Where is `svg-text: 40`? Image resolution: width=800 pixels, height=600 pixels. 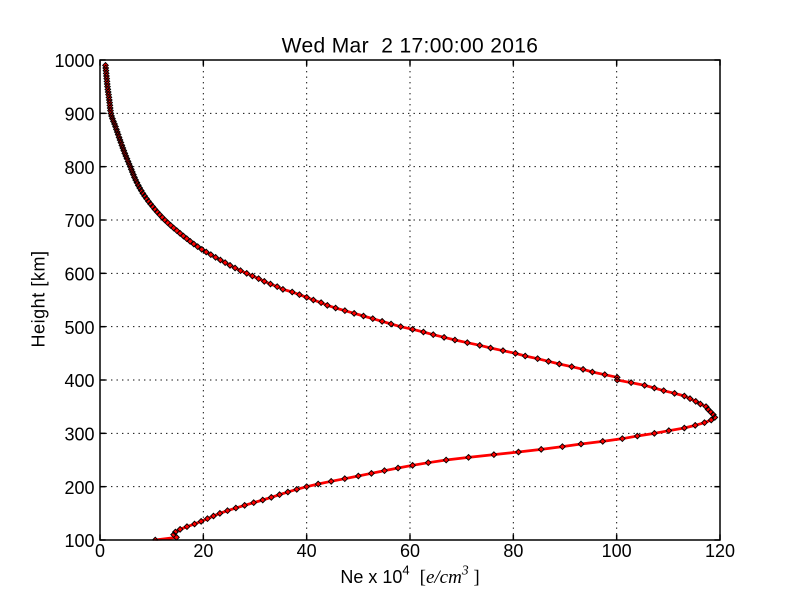 svg-text: 40 is located at coordinates (307, 551).